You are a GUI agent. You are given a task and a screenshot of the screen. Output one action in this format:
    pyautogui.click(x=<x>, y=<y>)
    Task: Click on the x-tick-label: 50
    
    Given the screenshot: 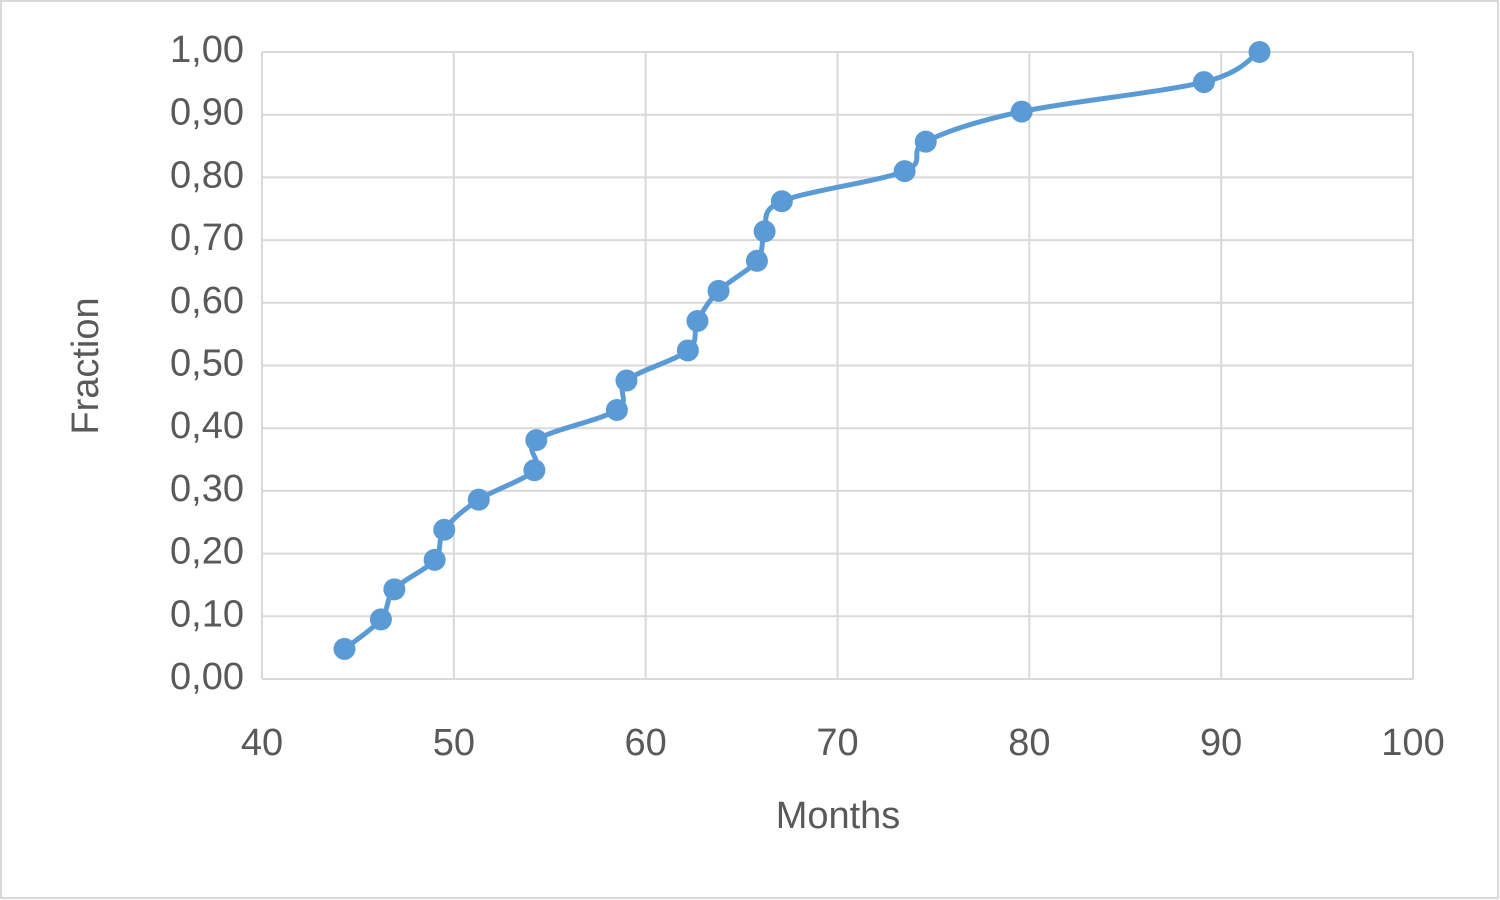 What is the action you would take?
    pyautogui.click(x=454, y=743)
    